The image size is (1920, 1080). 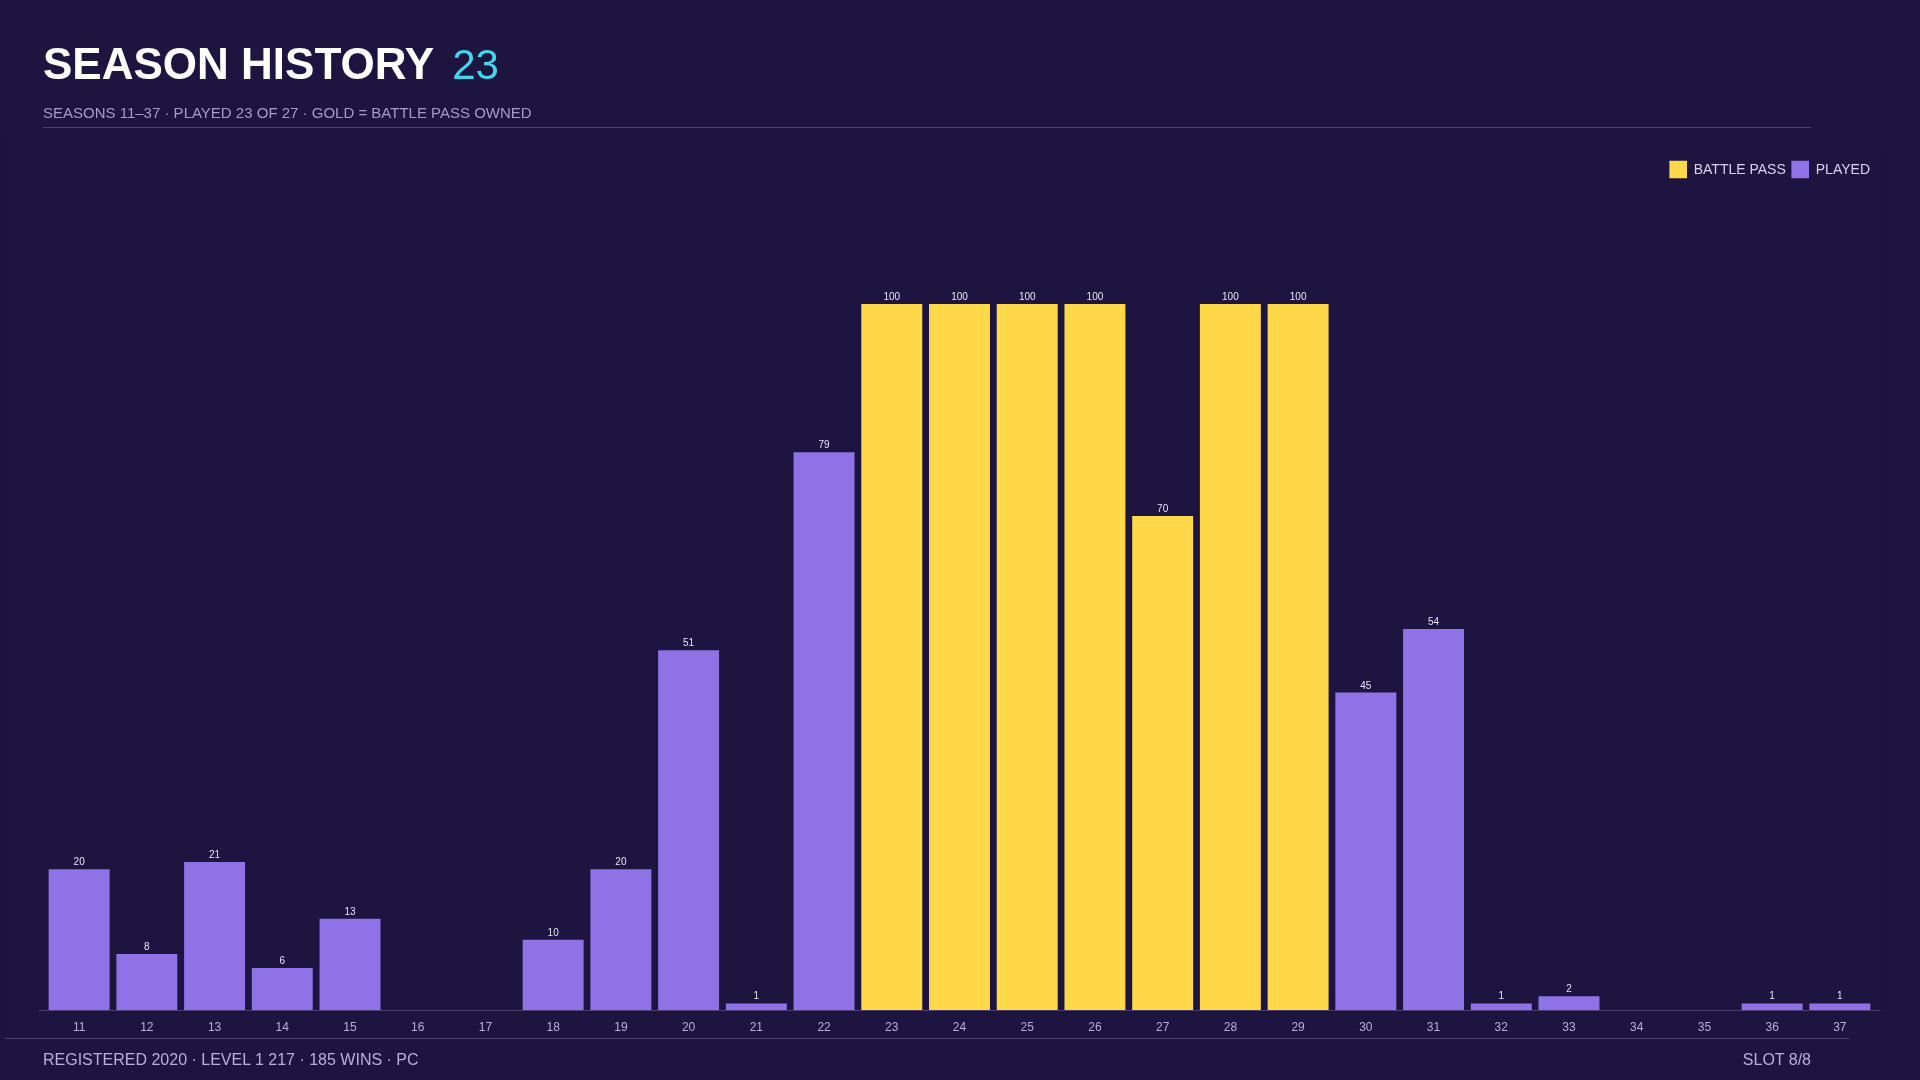 What do you see at coordinates (1298, 1026) in the screenshot?
I see `x-tick-label: 29` at bounding box center [1298, 1026].